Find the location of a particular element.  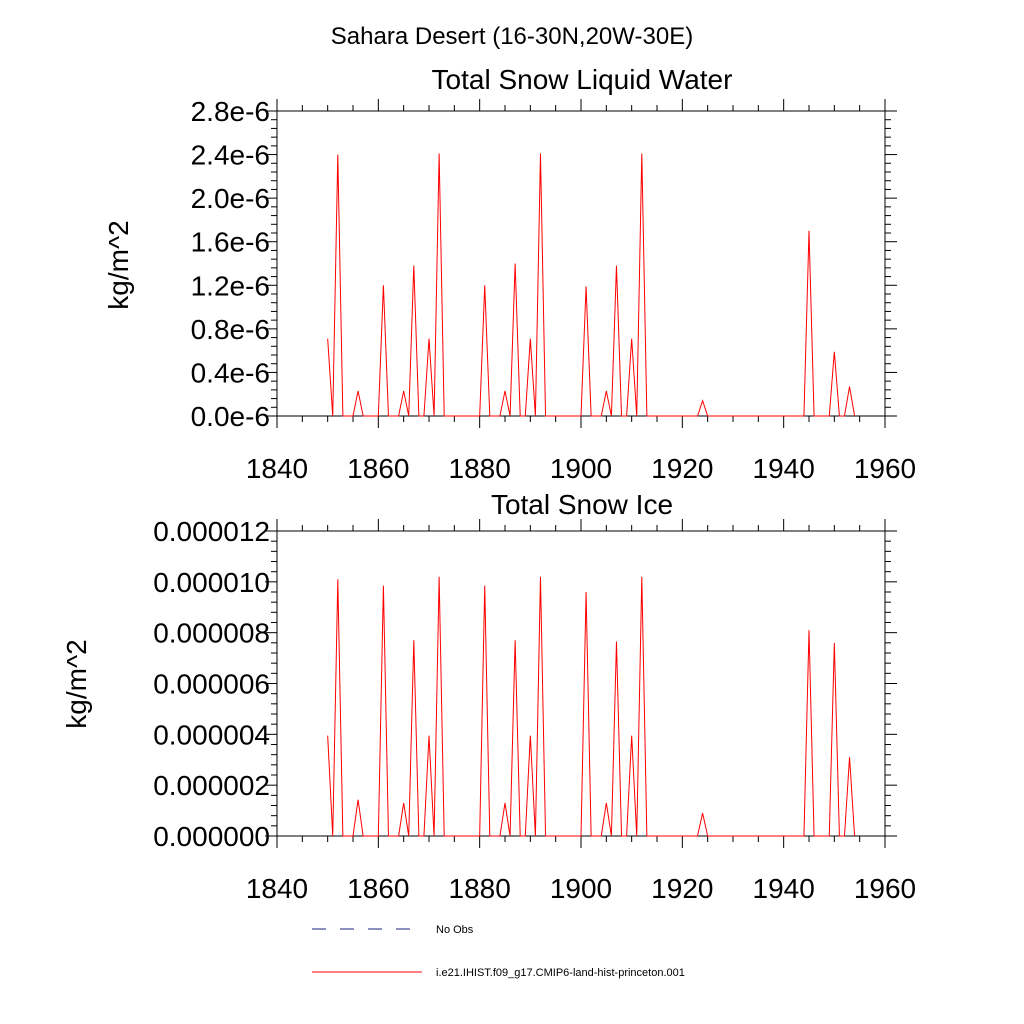

y-tick-label: 0.0e-6 is located at coordinates (230, 416).